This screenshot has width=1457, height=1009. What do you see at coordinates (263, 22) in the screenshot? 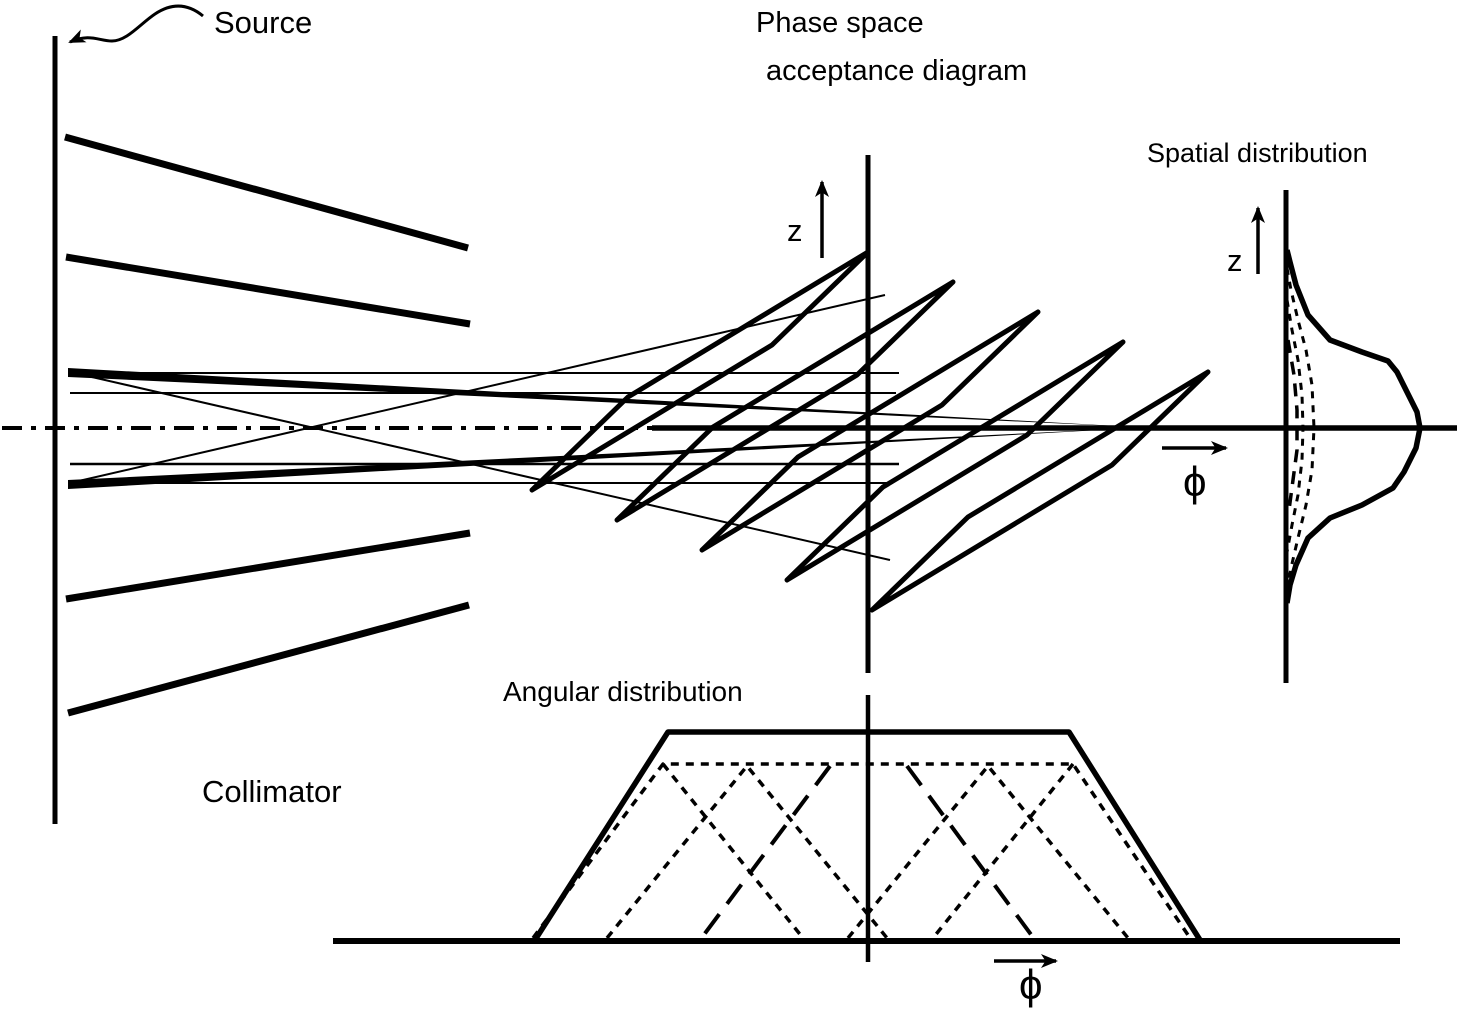
I see `source-label: Source` at bounding box center [263, 22].